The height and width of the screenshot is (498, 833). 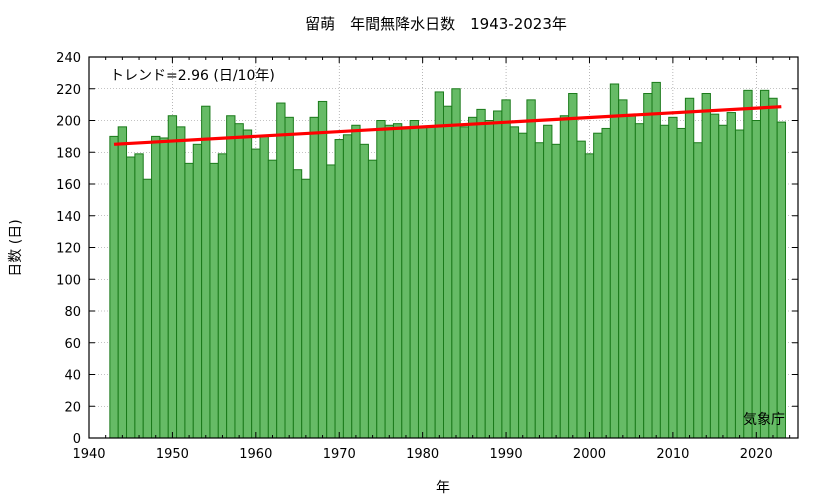 I want to click on y-tick-label-100: 100, so click(x=68, y=280).